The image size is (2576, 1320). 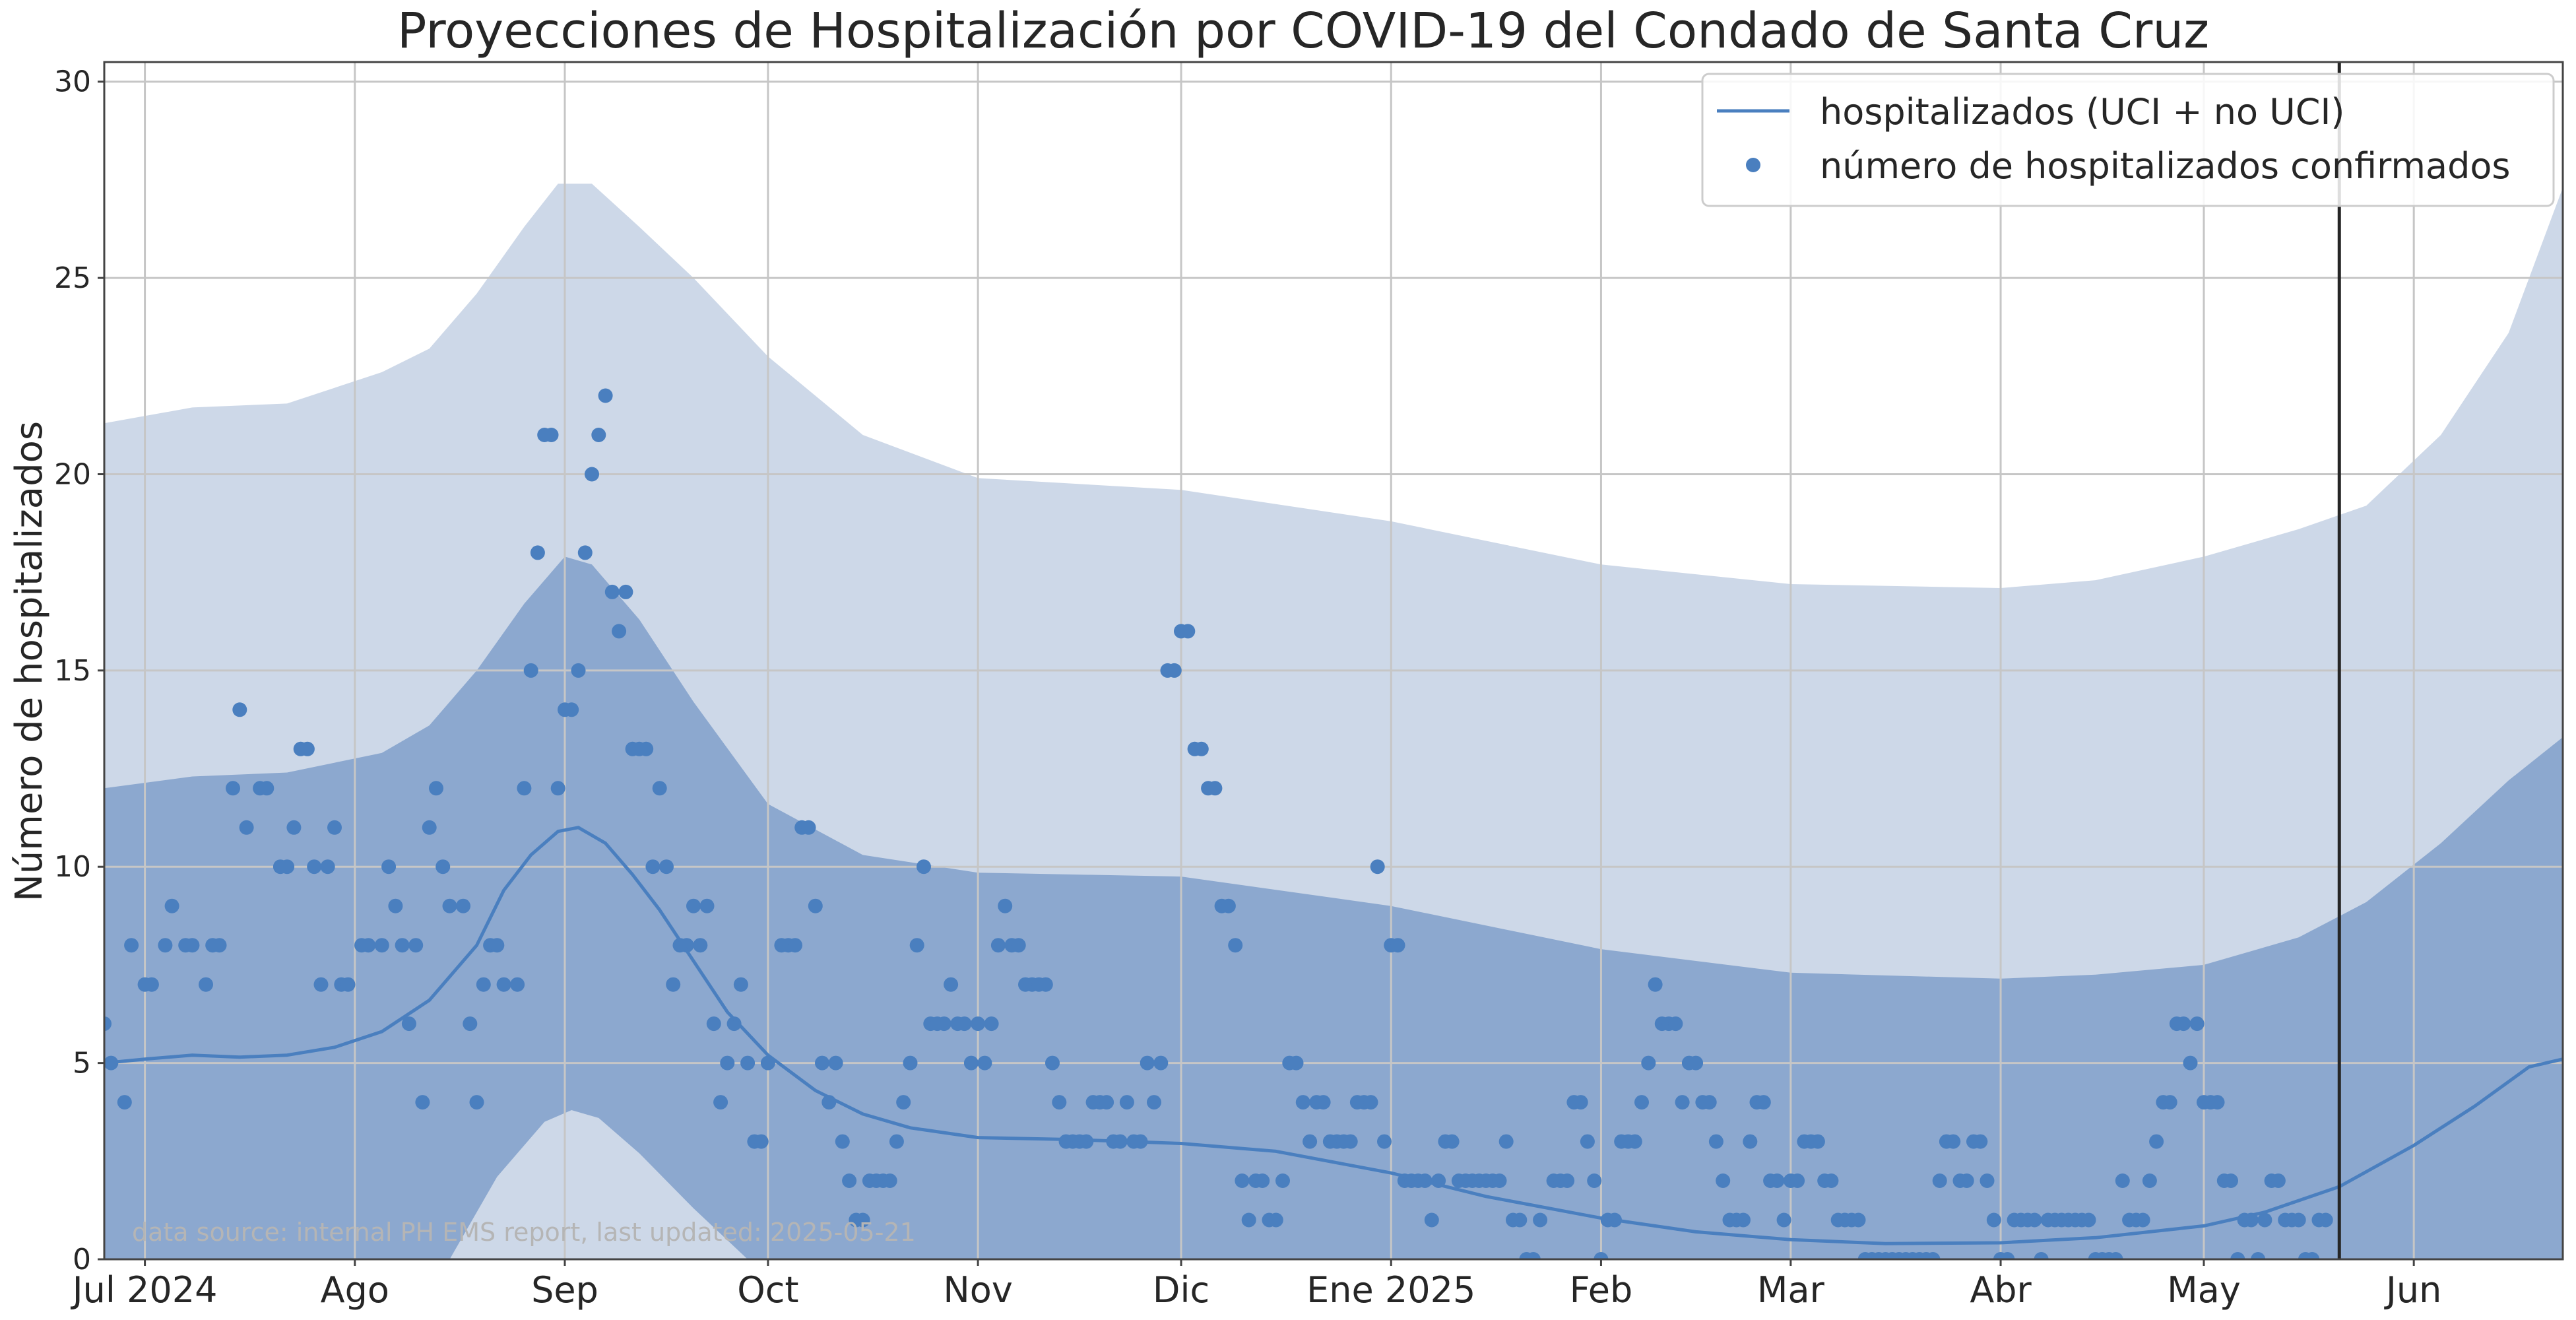 What do you see at coordinates (72, 278) in the screenshot?
I see `y-tick-label: 25` at bounding box center [72, 278].